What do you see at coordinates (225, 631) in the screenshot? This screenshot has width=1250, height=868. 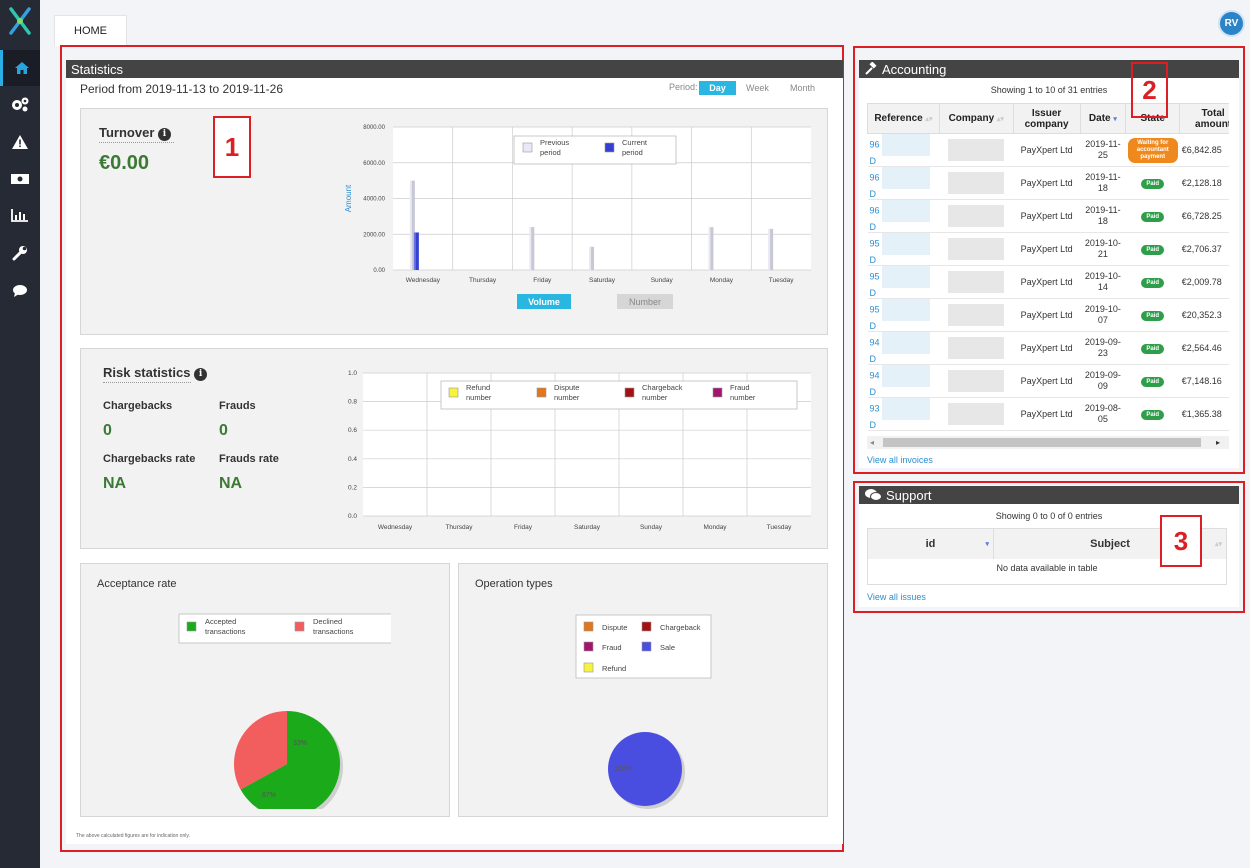 I see `legend-label: transactions` at bounding box center [225, 631].